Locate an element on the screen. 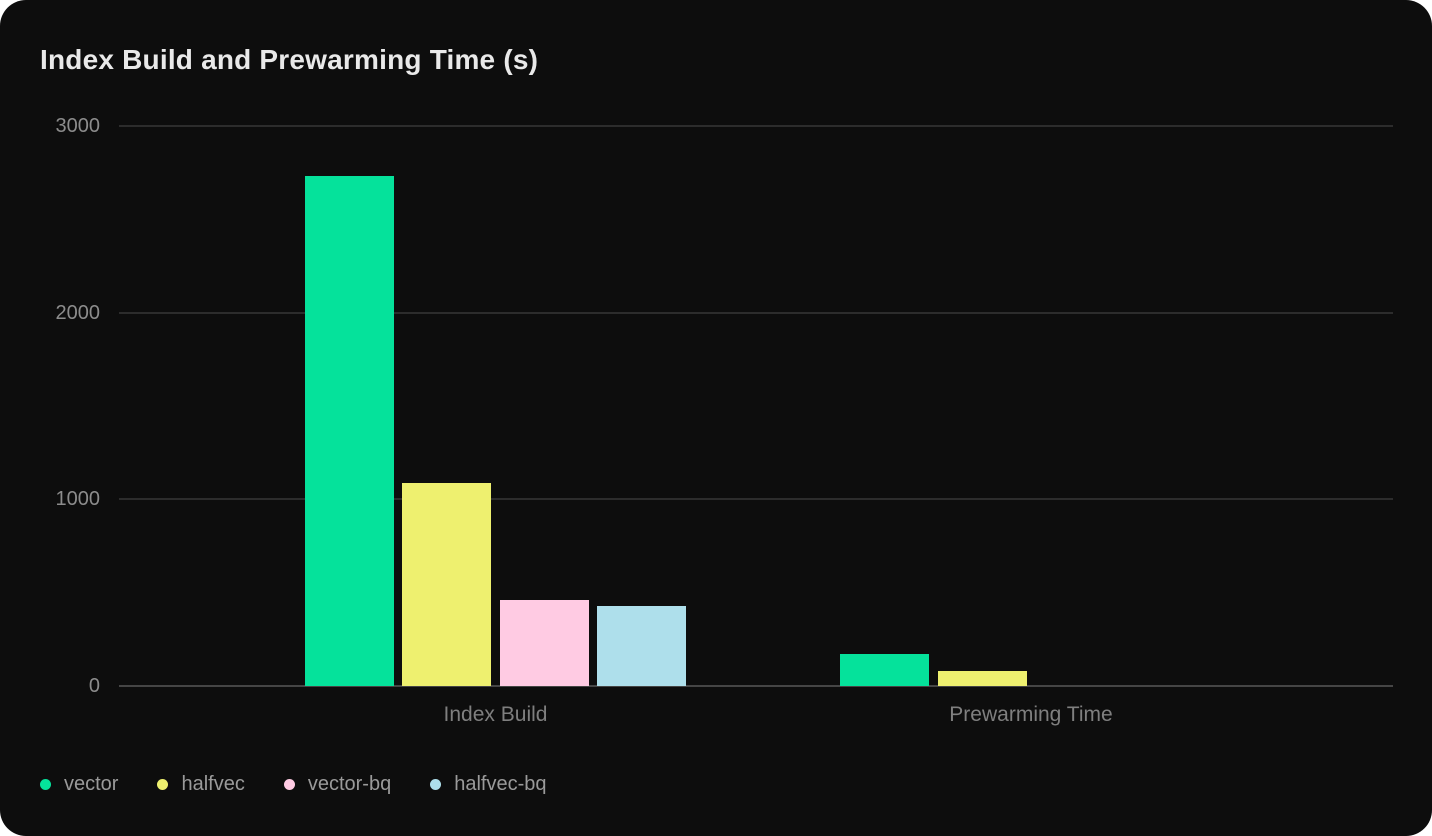 The height and width of the screenshot is (836, 1432). legend-item-halfvec-bq: halfvec-bq is located at coordinates (488, 784).